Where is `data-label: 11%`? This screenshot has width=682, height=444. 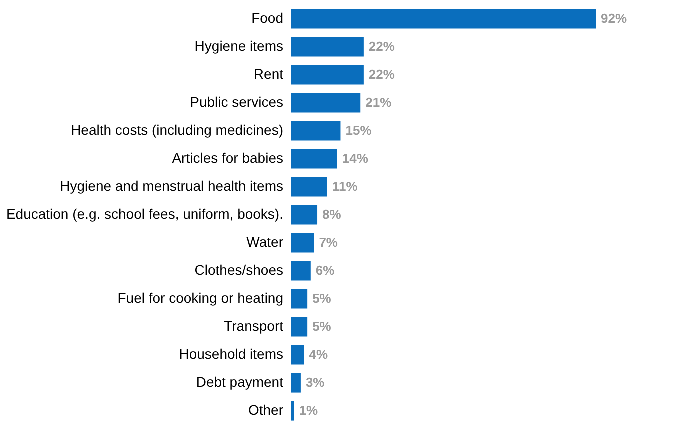 data-label: 11% is located at coordinates (345, 186).